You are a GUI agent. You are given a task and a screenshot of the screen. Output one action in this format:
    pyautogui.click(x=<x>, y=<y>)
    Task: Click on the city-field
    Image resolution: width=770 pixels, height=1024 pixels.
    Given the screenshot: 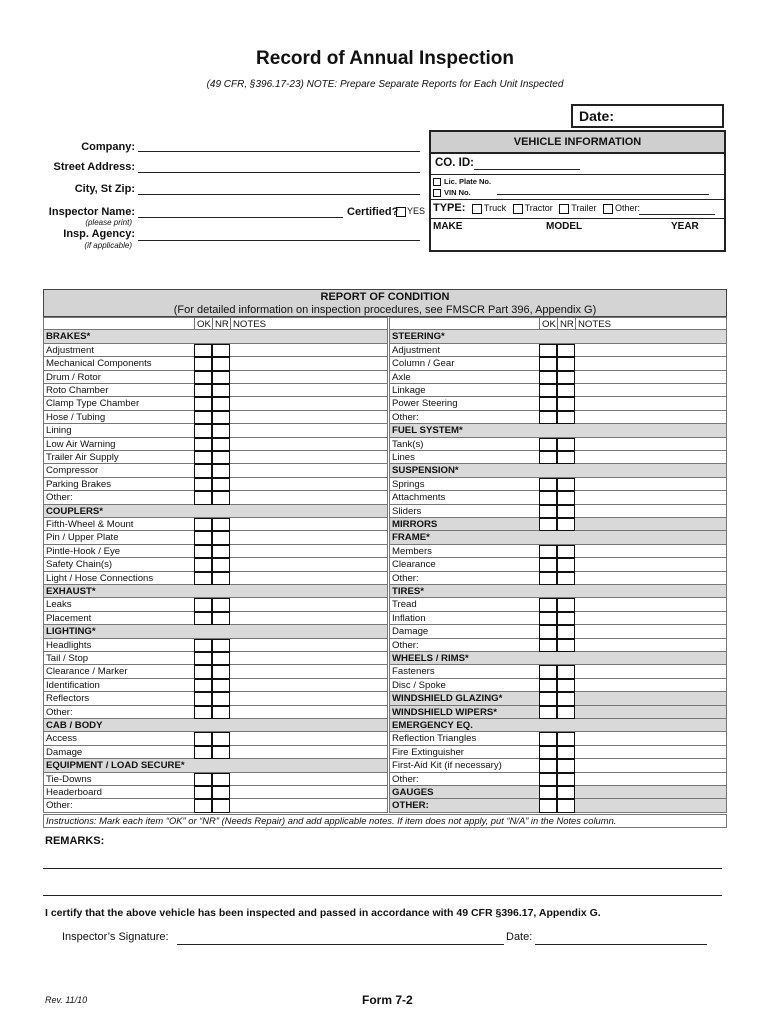 What is the action you would take?
    pyautogui.click(x=279, y=194)
    